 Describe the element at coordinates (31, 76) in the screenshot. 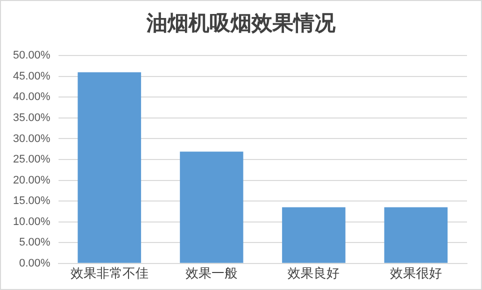

I see `y-tick-label: 45.00%` at that location.